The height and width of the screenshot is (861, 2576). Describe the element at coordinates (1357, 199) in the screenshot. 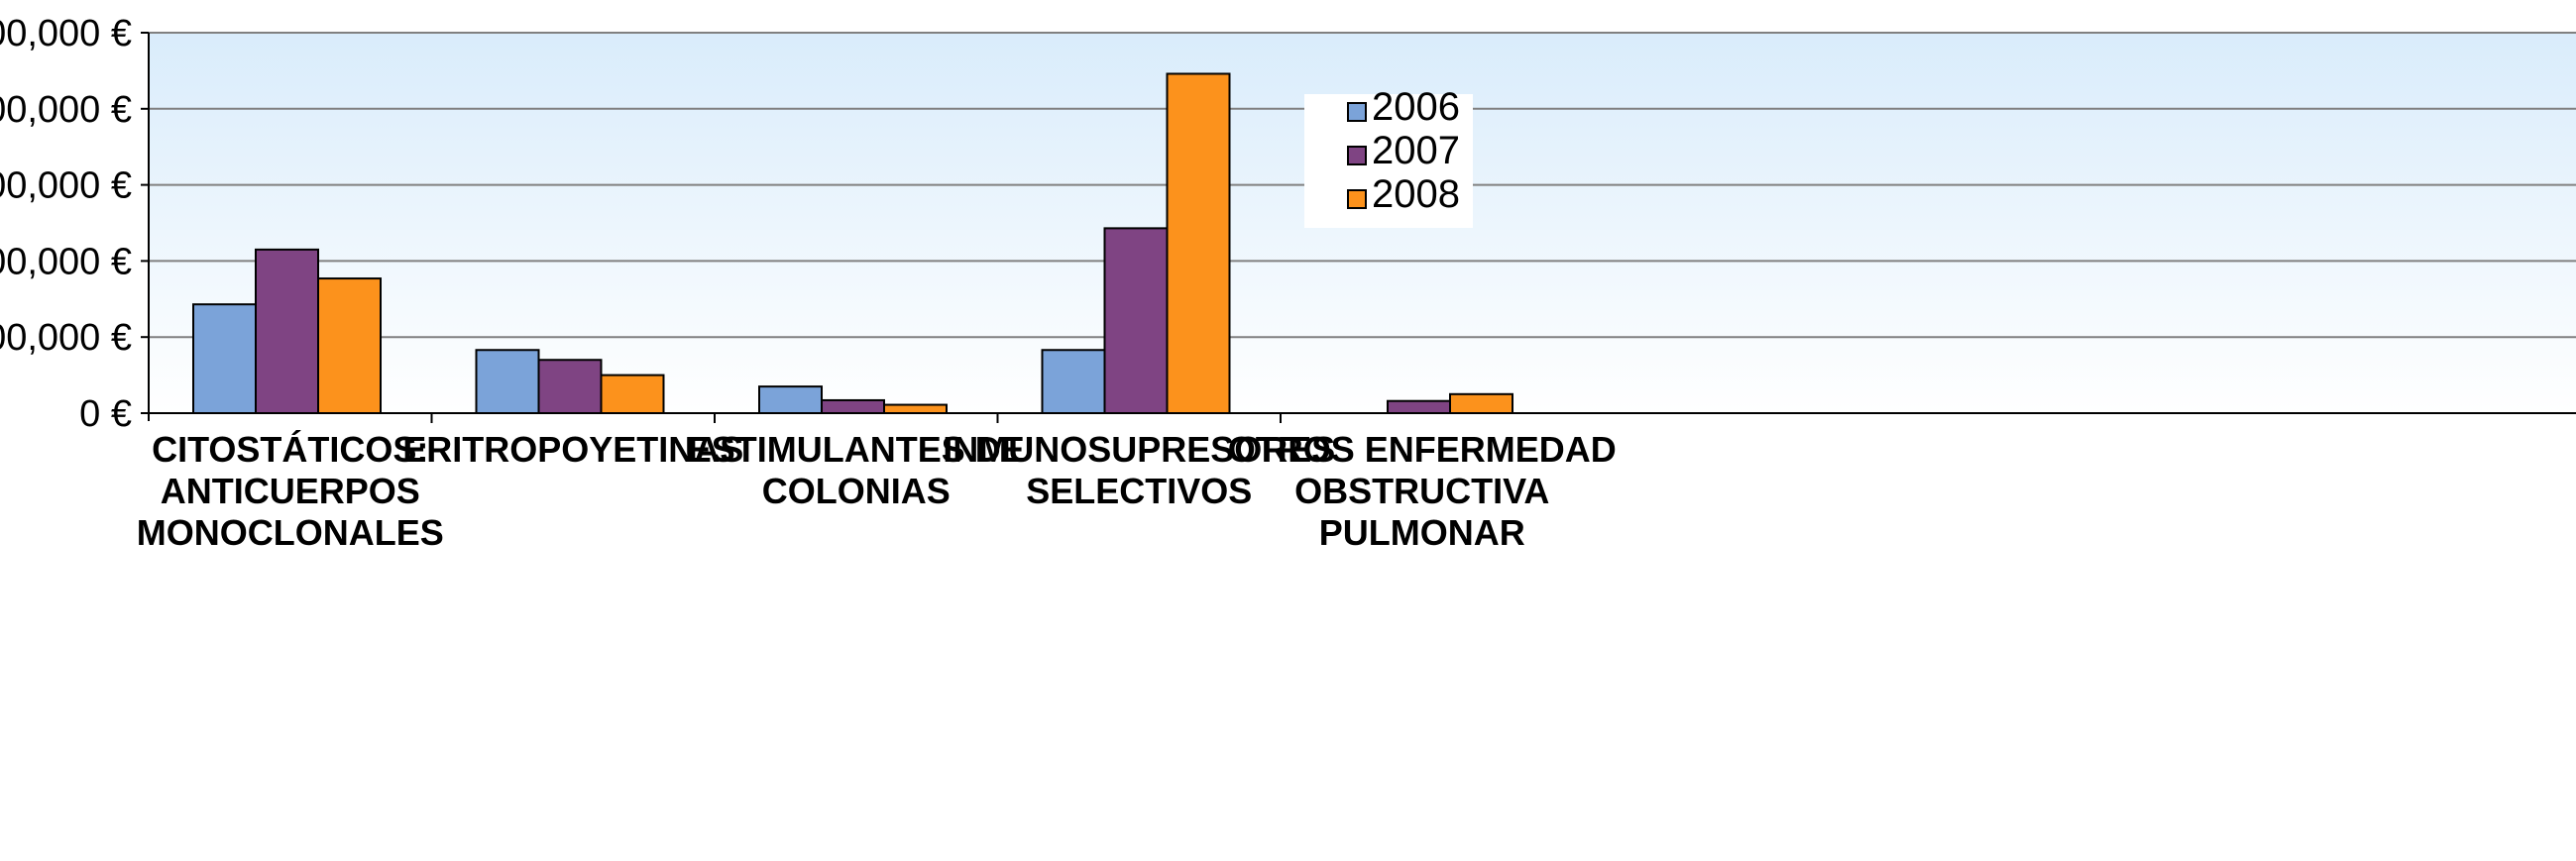

I see `legend-swatch-2008` at that location.